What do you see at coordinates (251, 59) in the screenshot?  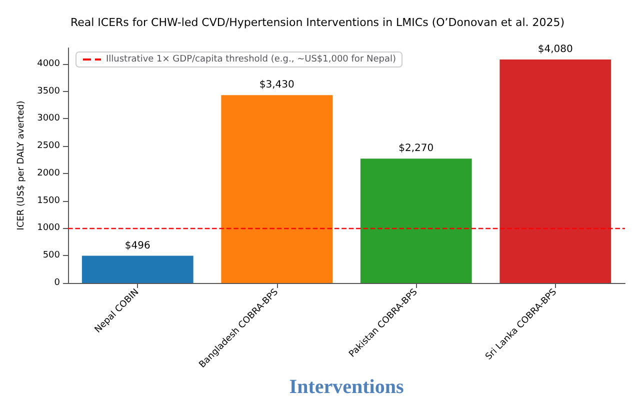 I see `legend-label: Illustrative 1× GDP/capita threshold (e.g., ~US$1,000 for Nepal)` at bounding box center [251, 59].